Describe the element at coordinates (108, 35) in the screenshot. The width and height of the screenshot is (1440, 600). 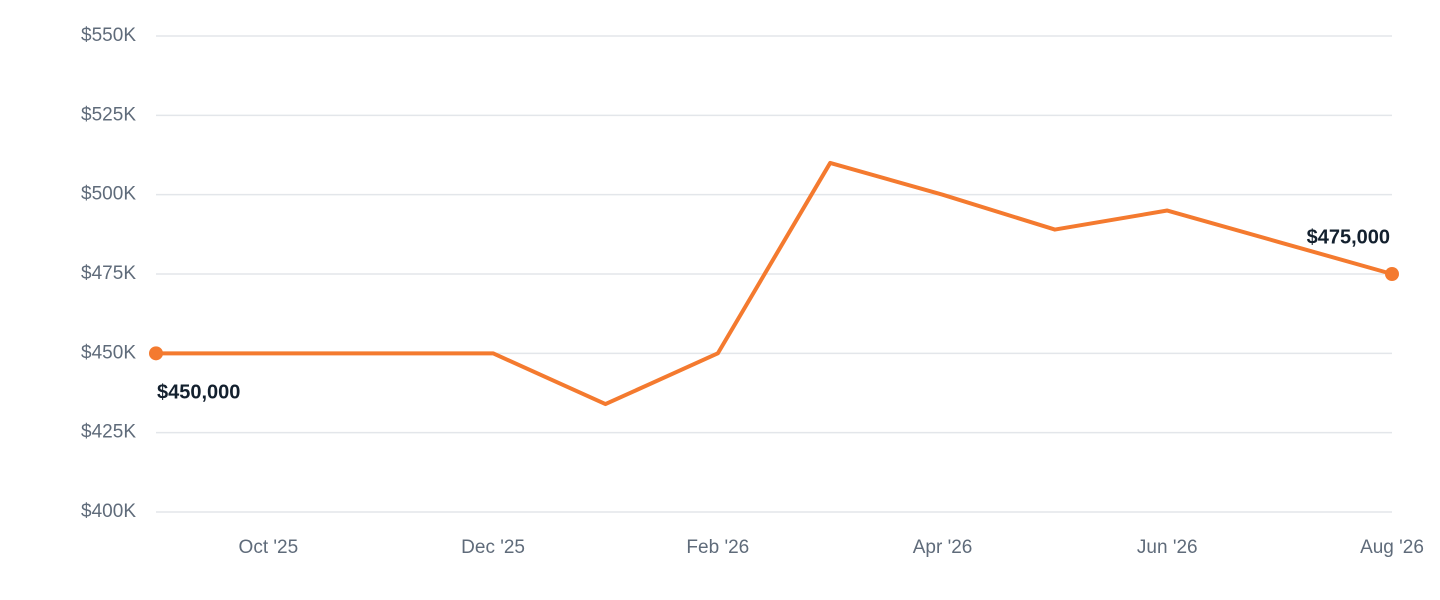
I see `y-tick-label: $550K` at that location.